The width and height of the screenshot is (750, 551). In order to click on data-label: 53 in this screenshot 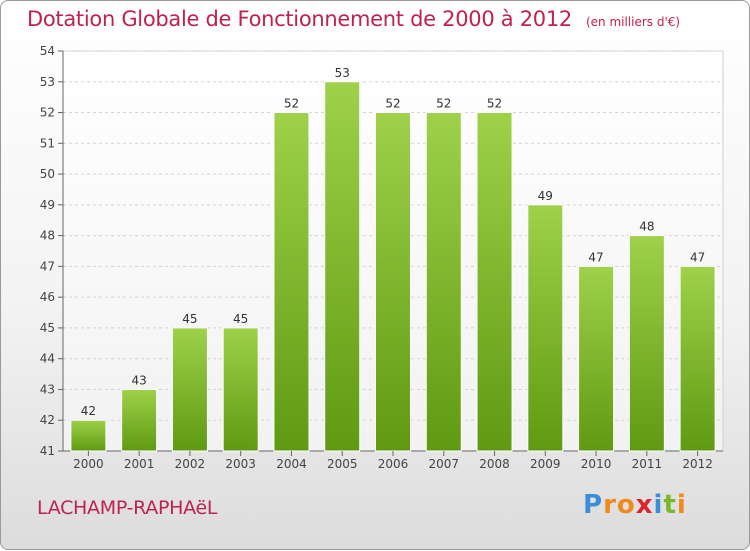, I will do `click(342, 73)`.